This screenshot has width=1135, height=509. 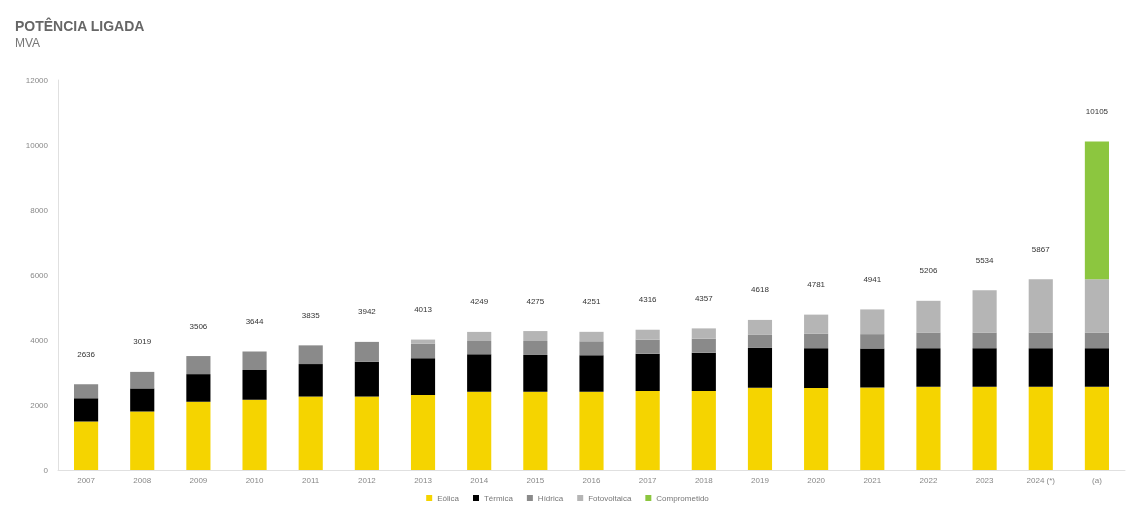 What do you see at coordinates (760, 290) in the screenshot?
I see `total-label: 4618` at bounding box center [760, 290].